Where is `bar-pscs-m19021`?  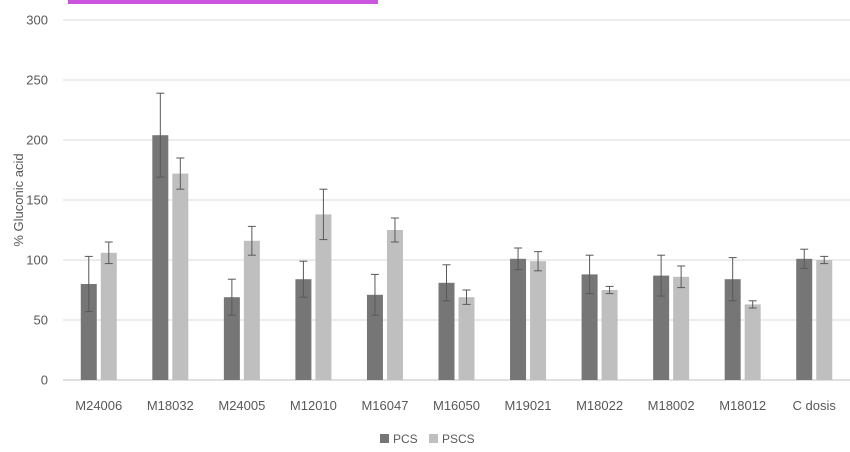
bar-pscs-m19021 is located at coordinates (538, 320).